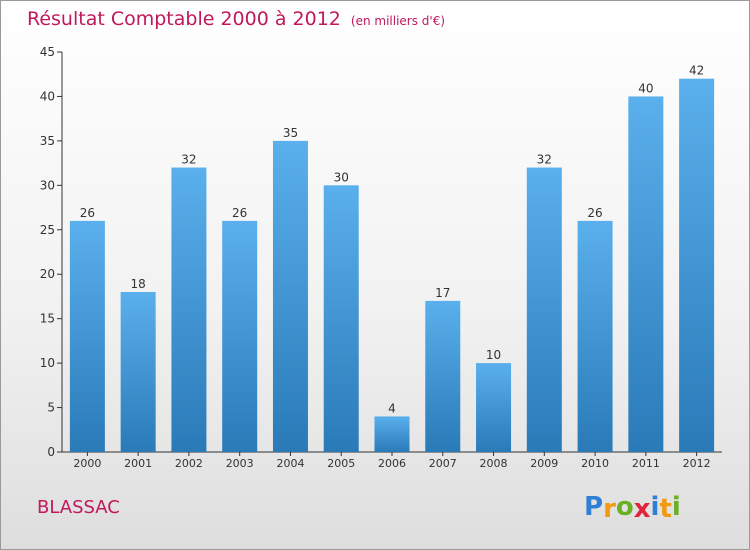 The height and width of the screenshot is (550, 750). Describe the element at coordinates (392, 434) in the screenshot. I see `bar-2006` at that location.